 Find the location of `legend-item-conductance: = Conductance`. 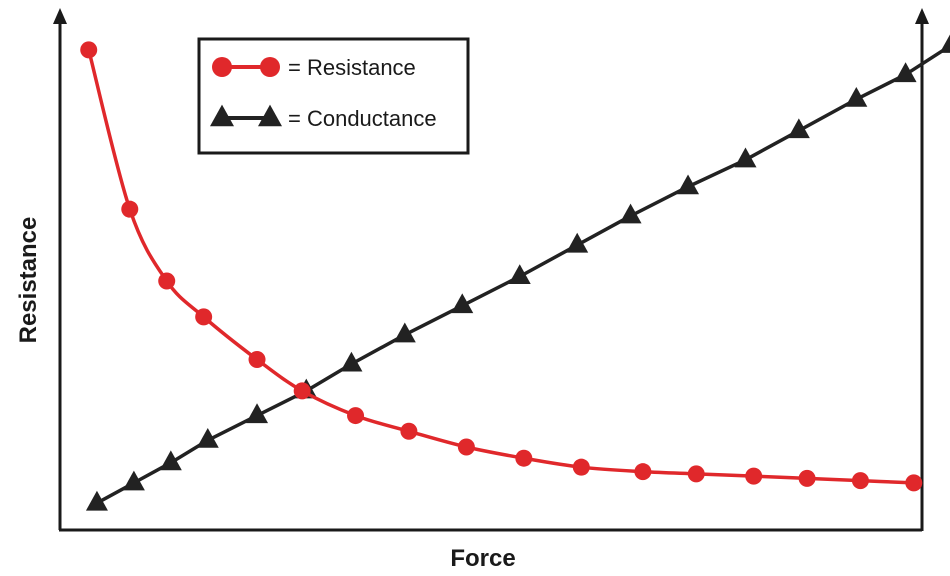

legend-item-conductance: = Conductance is located at coordinates (323, 117).